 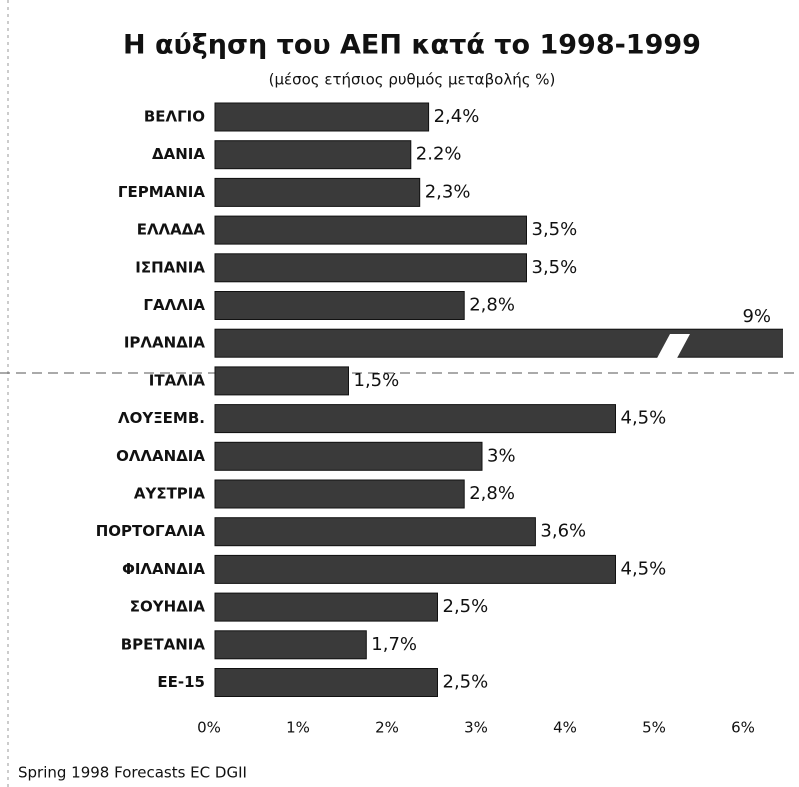 I want to click on x-tick-label: 5%, so click(x=654, y=728).